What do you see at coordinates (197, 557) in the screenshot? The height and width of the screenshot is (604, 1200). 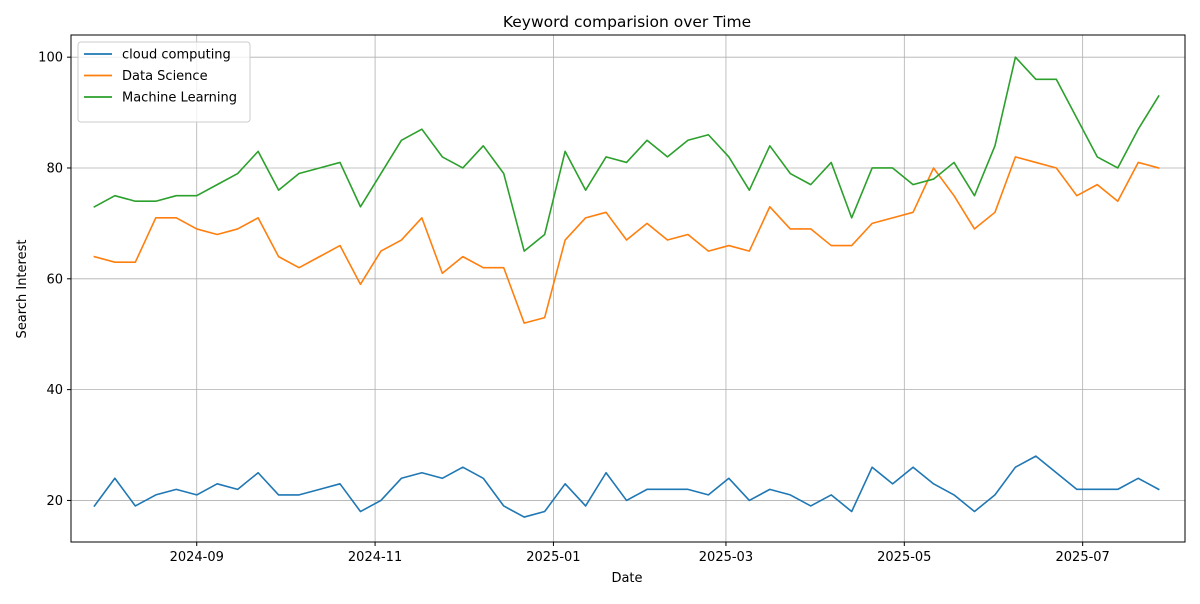 I see `x-tick-label: 2024-09` at bounding box center [197, 557].